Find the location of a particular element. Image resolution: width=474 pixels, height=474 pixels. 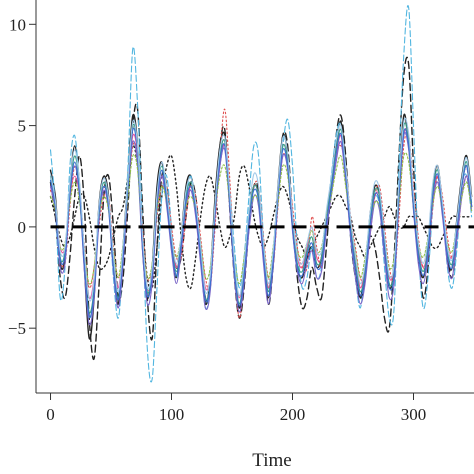

y-tick-label: 10 is located at coordinates (17, 24).